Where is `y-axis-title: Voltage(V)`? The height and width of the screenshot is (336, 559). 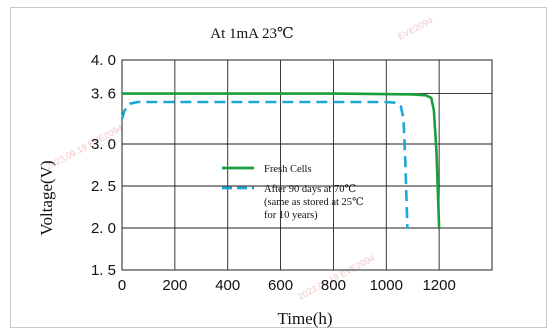
y-axis-title: Voltage(V) is located at coordinates (46, 197).